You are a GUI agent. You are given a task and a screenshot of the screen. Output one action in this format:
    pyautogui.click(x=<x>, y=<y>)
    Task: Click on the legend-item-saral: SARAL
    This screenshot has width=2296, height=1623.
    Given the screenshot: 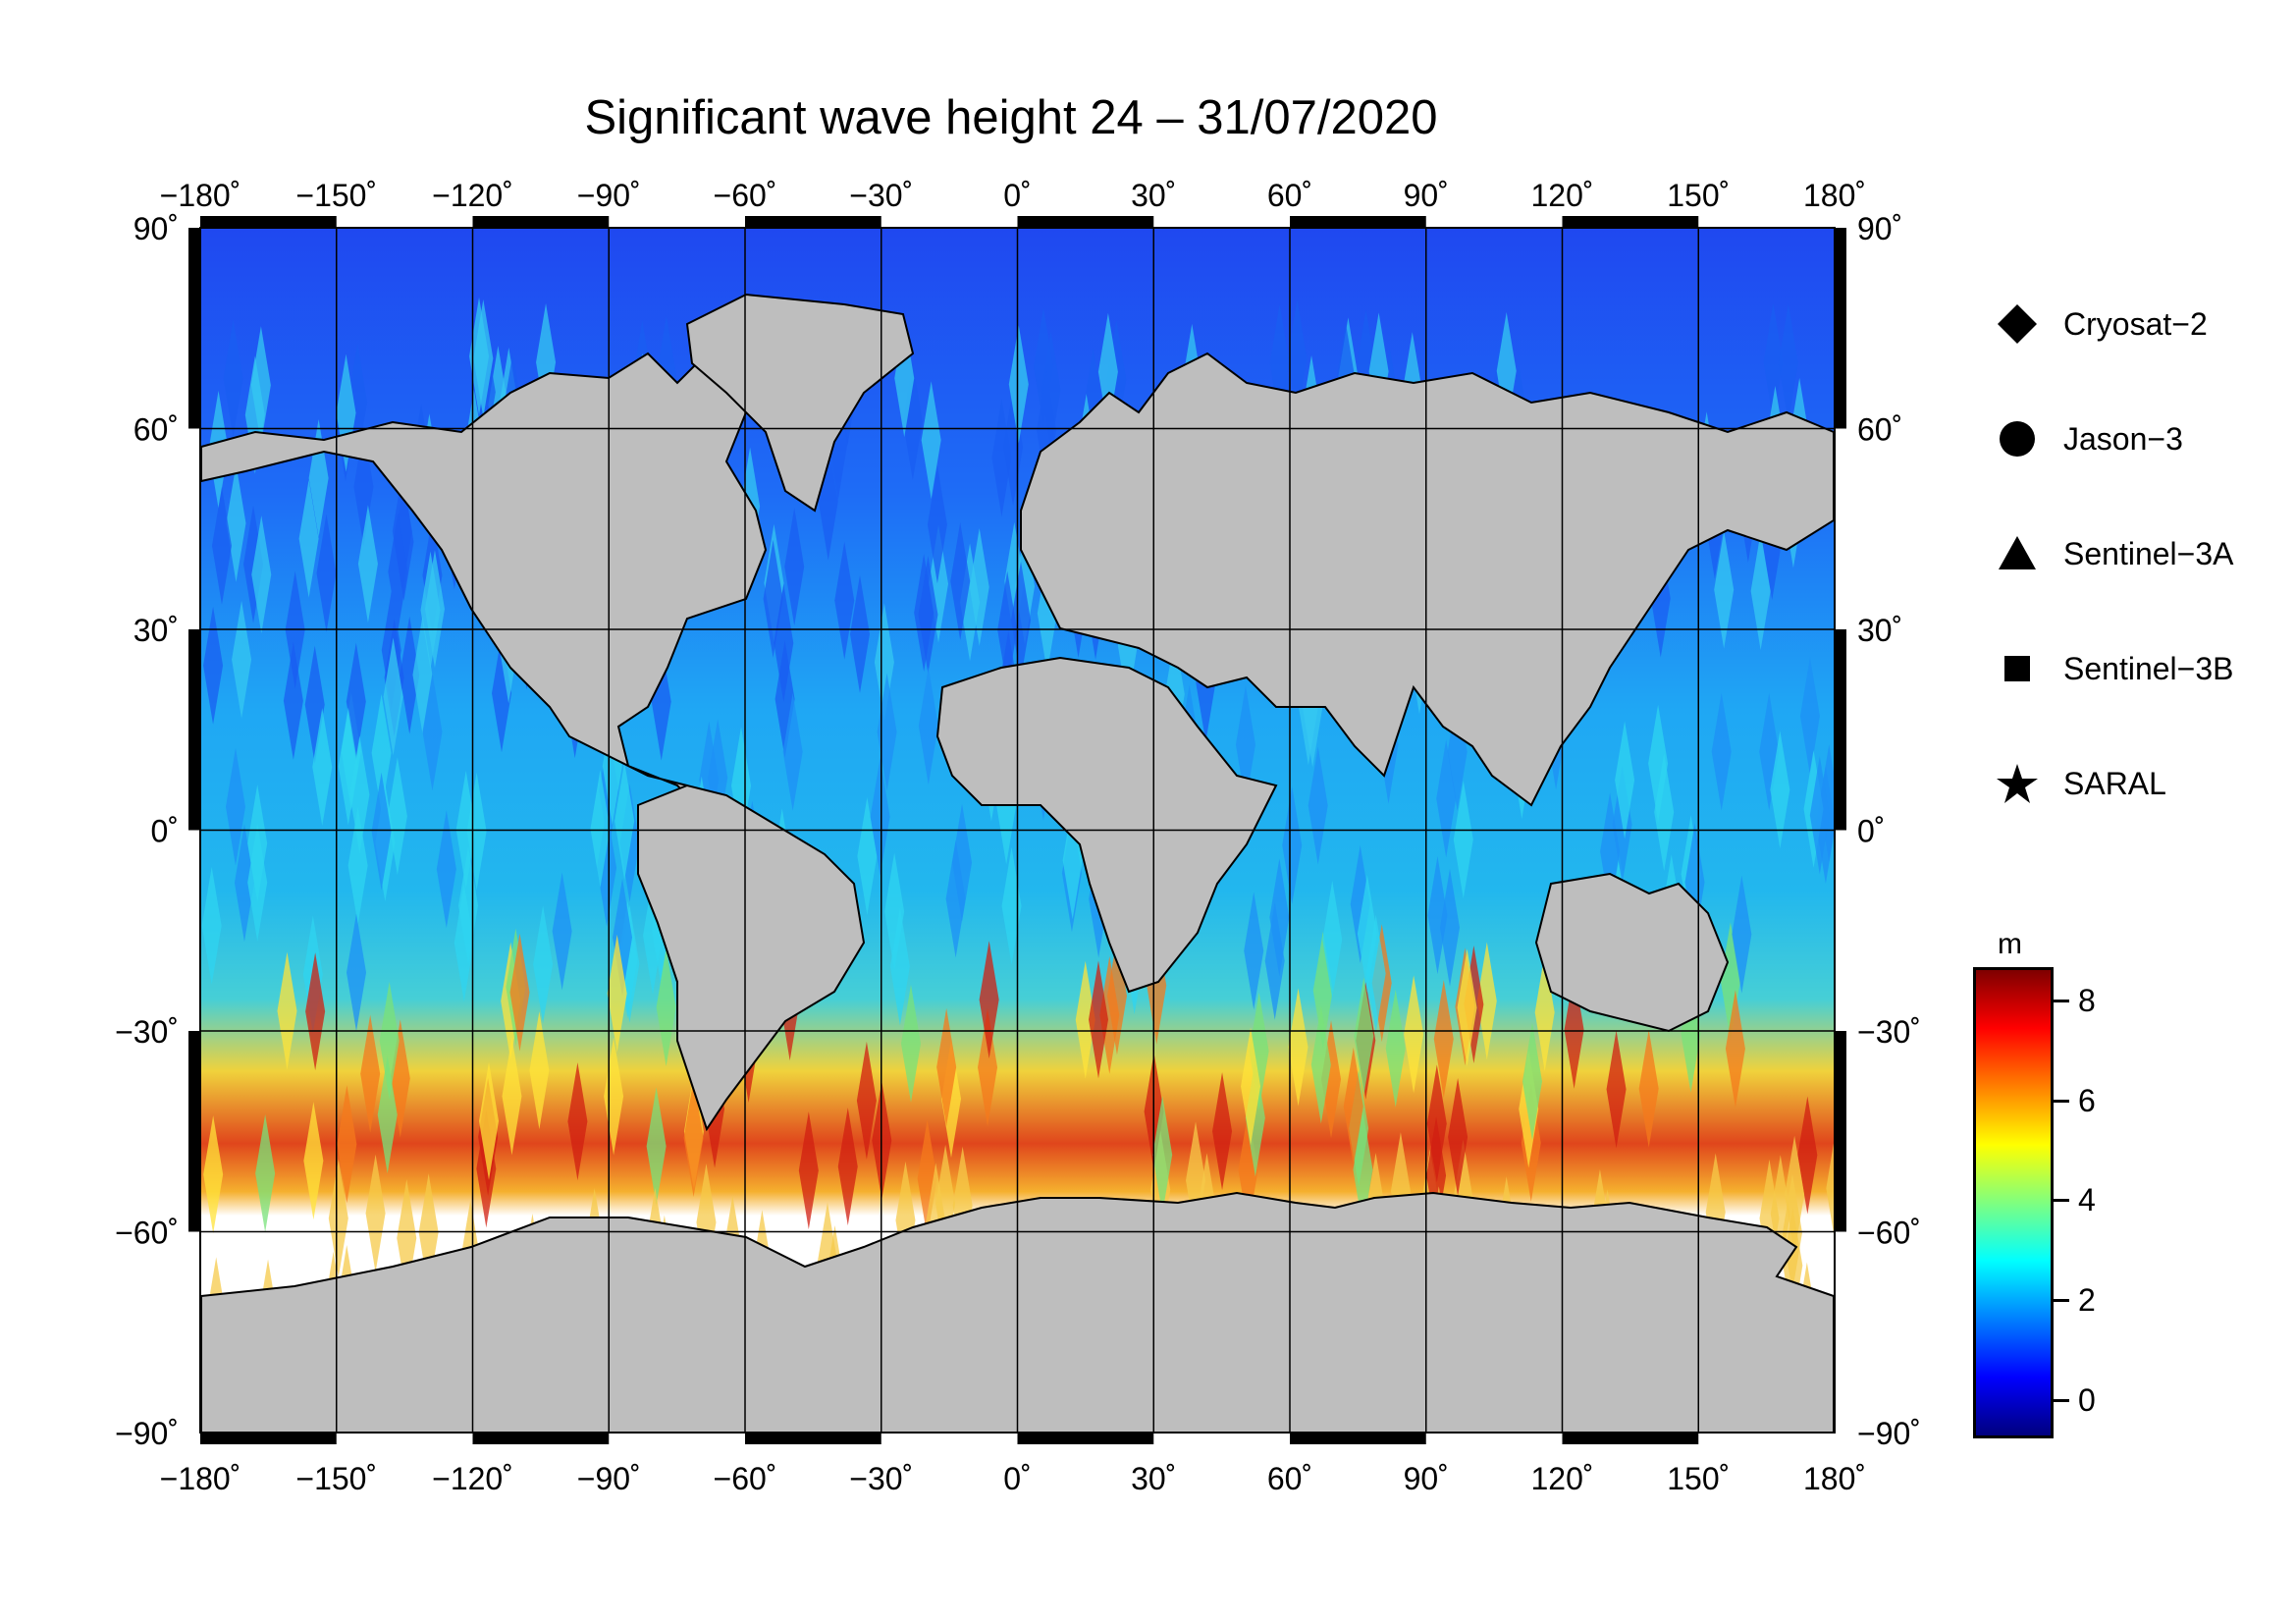 What is the action you would take?
    pyautogui.click(x=2079, y=783)
    